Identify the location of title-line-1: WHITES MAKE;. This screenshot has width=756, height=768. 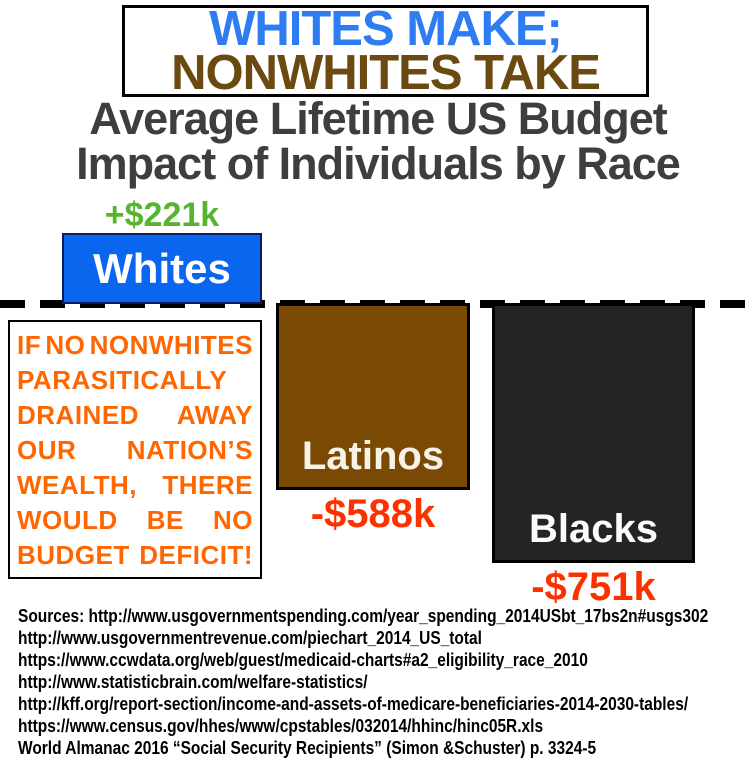
(386, 29).